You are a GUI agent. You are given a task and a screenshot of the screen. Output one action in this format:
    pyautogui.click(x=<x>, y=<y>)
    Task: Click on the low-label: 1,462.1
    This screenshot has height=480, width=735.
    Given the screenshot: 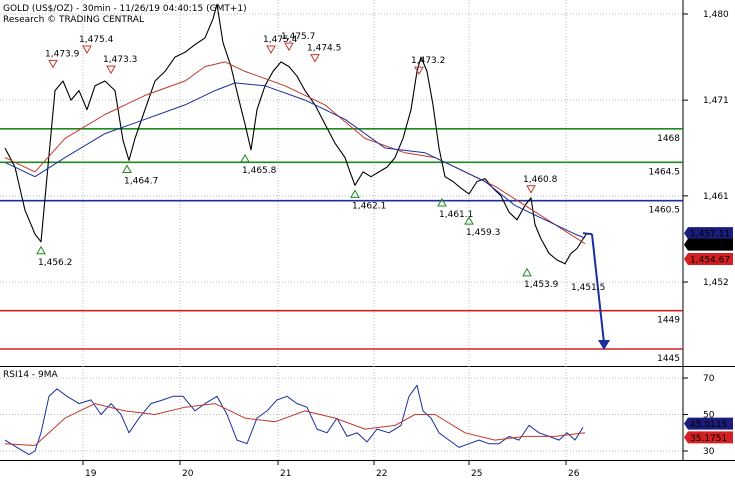 What is the action you would take?
    pyautogui.click(x=369, y=206)
    